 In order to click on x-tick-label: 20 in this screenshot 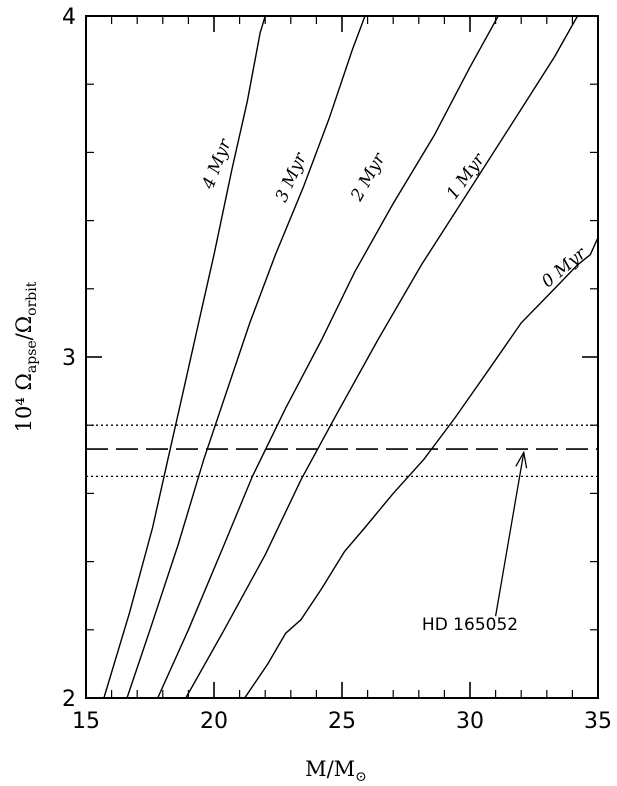, I will do `click(214, 721)`.